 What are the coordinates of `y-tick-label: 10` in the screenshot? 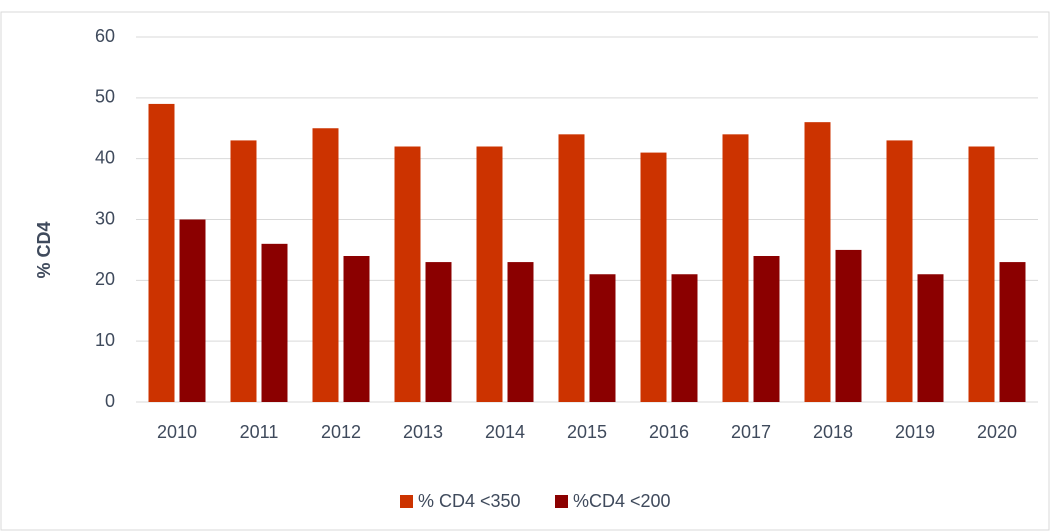 It's located at (105, 340).